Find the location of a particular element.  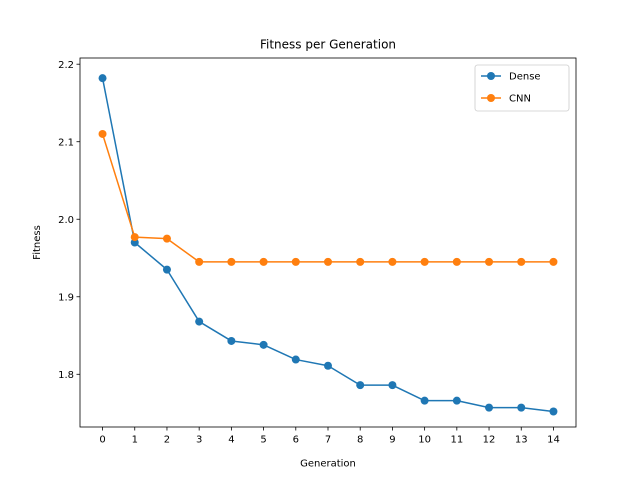

x-tick-label: 2 is located at coordinates (167, 440).